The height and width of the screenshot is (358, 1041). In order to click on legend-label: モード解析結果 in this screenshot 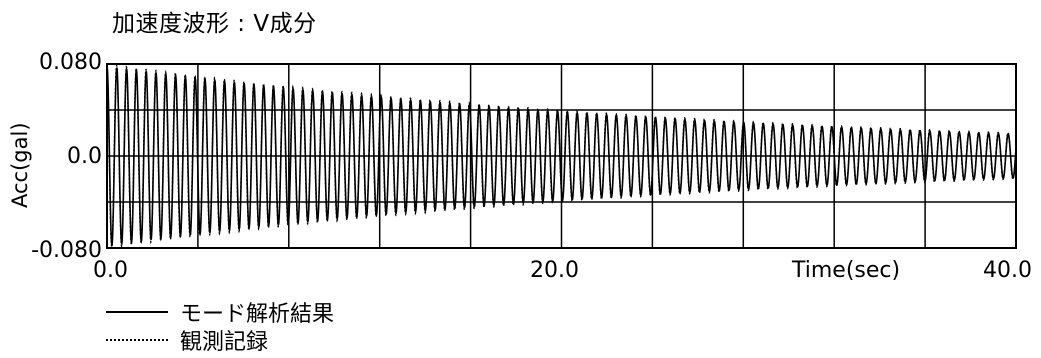, I will do `click(257, 314)`.